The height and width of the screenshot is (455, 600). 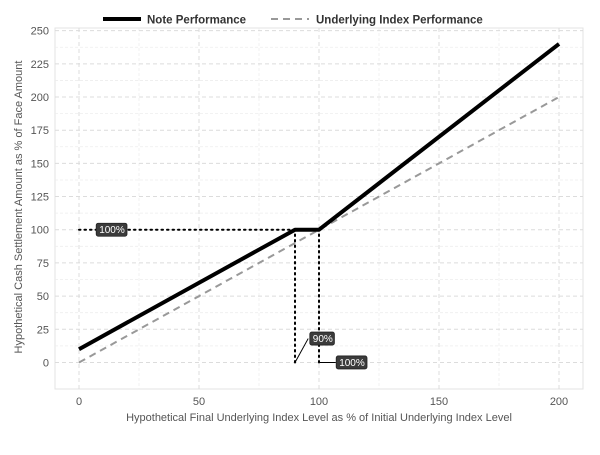 I want to click on annotation-label: 90%, so click(x=322, y=338).